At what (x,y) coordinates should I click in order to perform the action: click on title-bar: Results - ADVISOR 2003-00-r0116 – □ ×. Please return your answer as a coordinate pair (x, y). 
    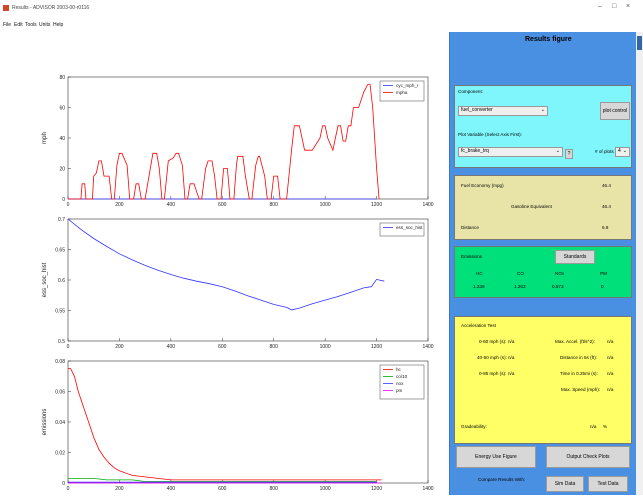
    Looking at the image, I should click on (321, 10).